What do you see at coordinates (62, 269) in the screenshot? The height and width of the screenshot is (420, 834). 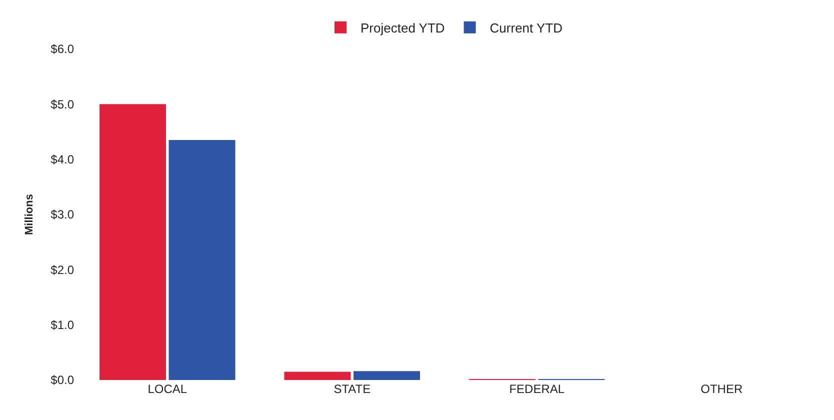 I see `y-tick-label: $2.0` at bounding box center [62, 269].